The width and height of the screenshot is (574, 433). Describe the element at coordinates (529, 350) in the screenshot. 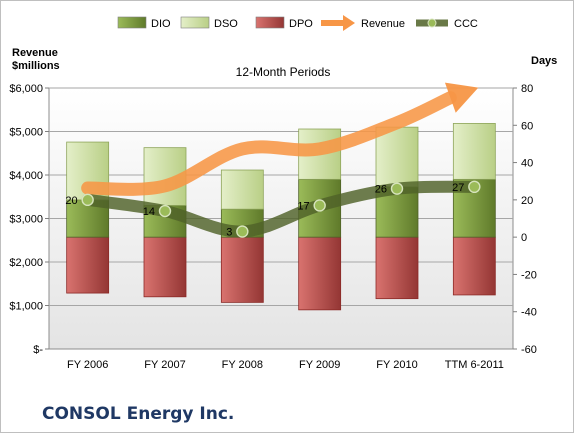

I see `right-tick-label: -60` at that location.